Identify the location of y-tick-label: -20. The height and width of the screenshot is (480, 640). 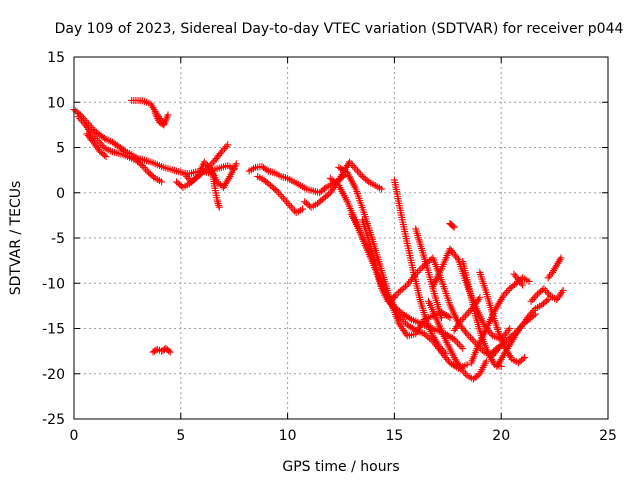
(53, 375).